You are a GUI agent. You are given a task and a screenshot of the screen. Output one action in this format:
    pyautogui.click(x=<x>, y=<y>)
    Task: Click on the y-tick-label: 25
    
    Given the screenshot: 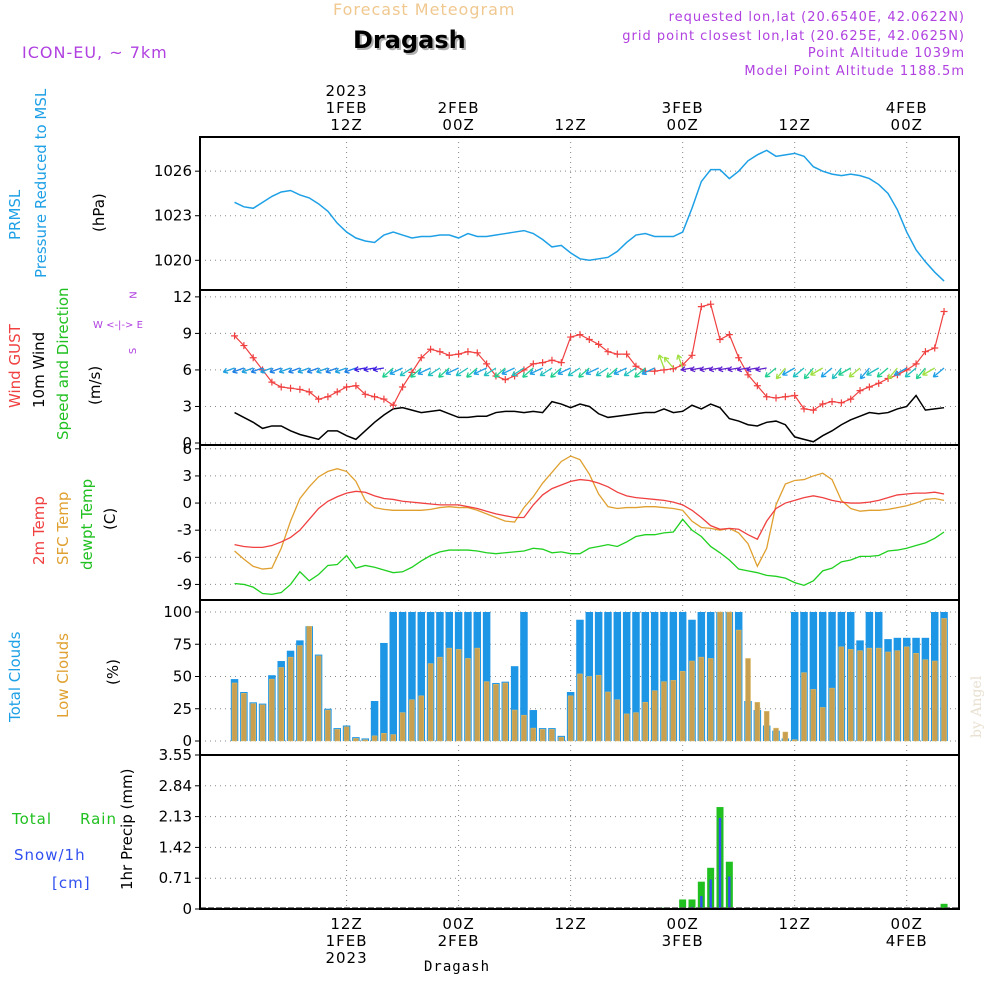 What is the action you would take?
    pyautogui.click(x=182, y=709)
    